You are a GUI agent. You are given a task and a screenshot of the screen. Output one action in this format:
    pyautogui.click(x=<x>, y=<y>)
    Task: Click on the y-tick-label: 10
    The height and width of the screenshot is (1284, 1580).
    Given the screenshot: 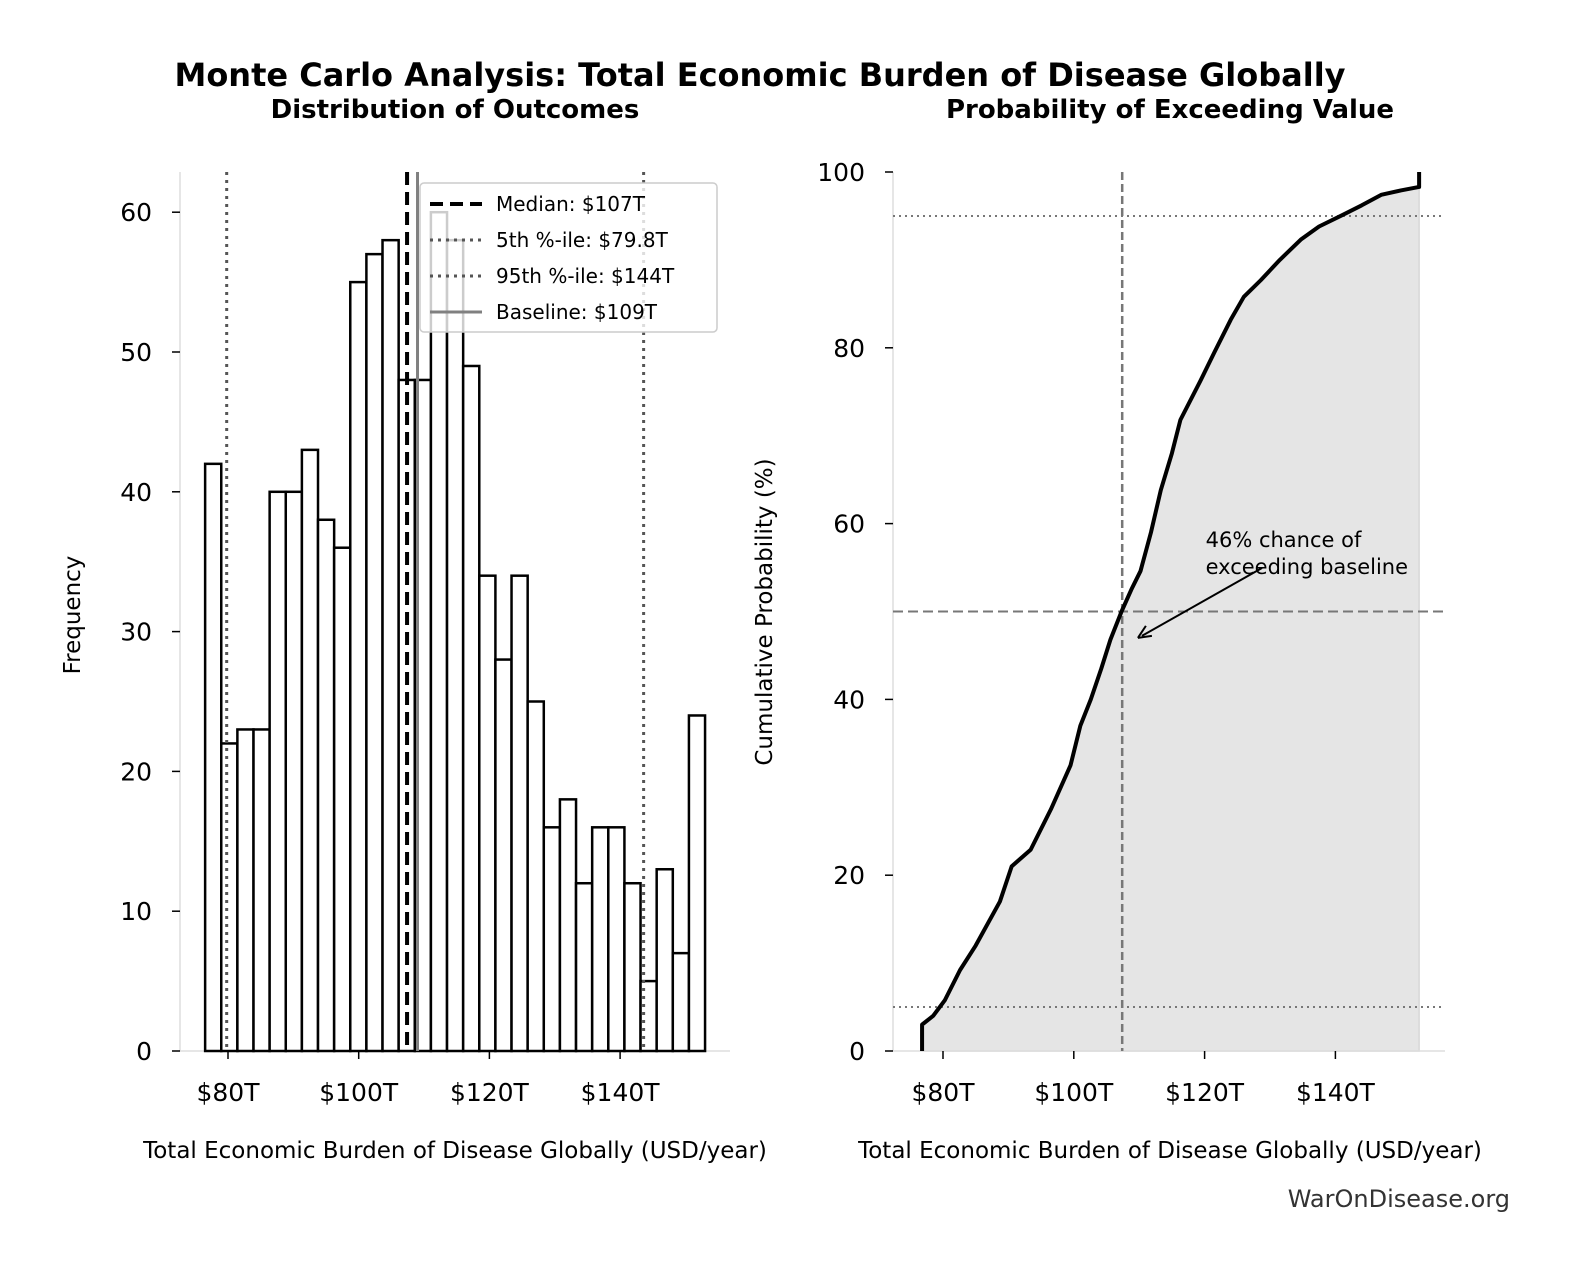 What is the action you would take?
    pyautogui.click(x=136, y=911)
    